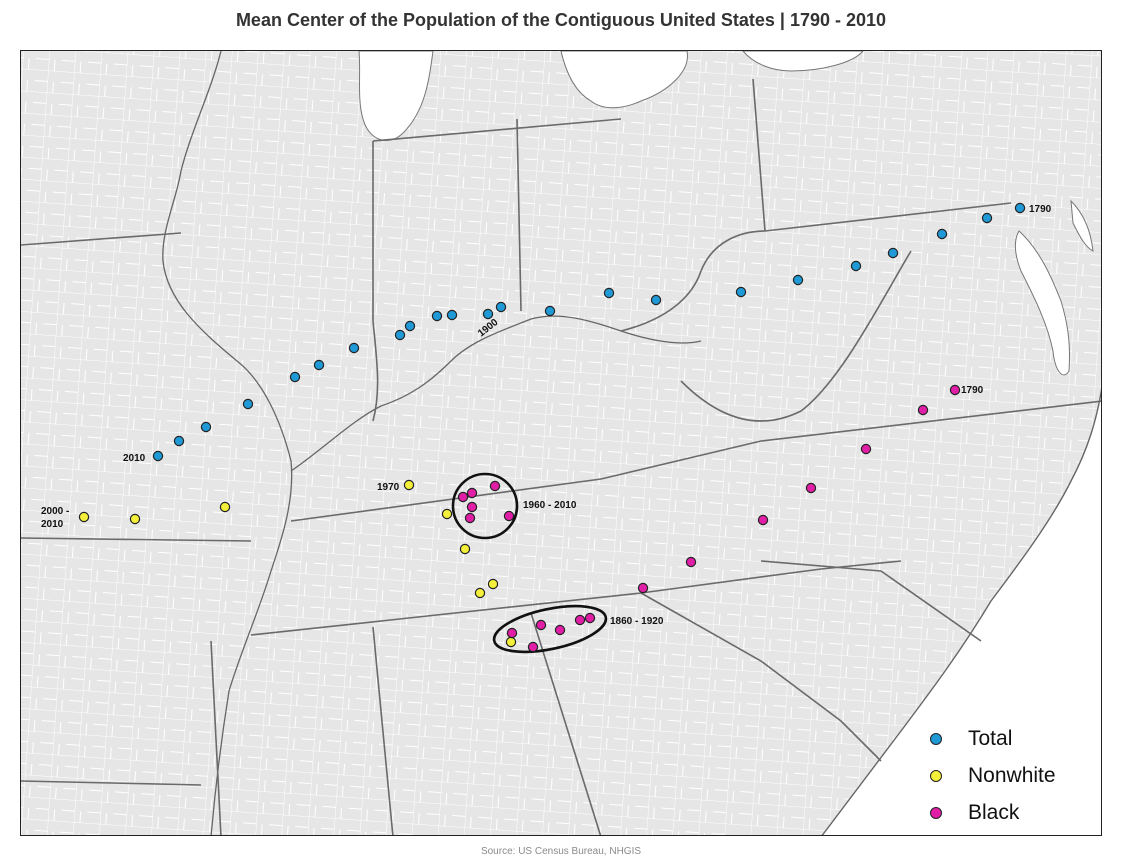 This screenshot has height=867, width=1122. I want to click on label-black-1960-2010: 1960 - 2010, so click(550, 505).